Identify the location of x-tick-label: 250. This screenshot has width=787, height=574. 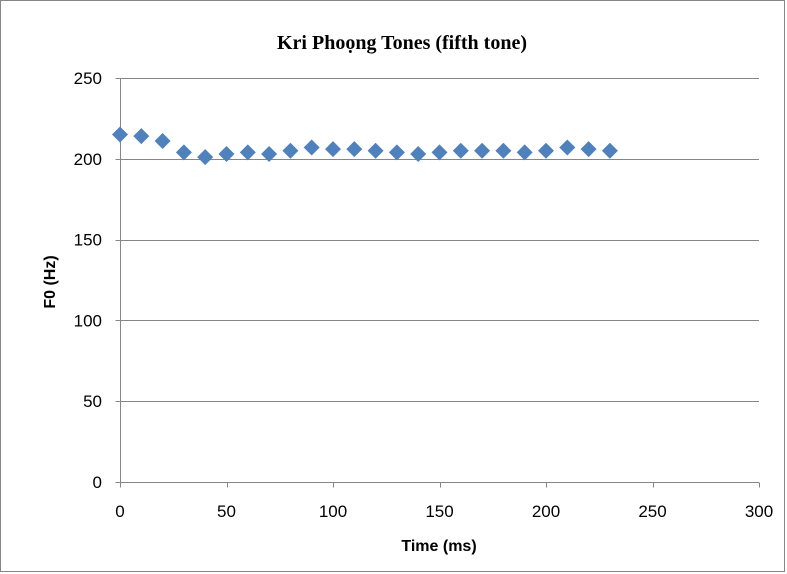
(652, 511).